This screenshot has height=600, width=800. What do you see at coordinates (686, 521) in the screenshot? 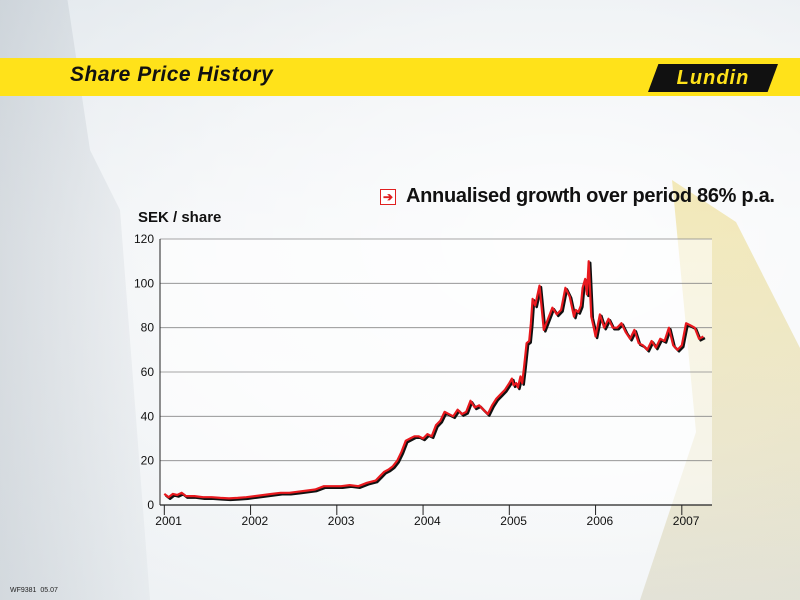
I see `x-tick-label: 2007` at bounding box center [686, 521].